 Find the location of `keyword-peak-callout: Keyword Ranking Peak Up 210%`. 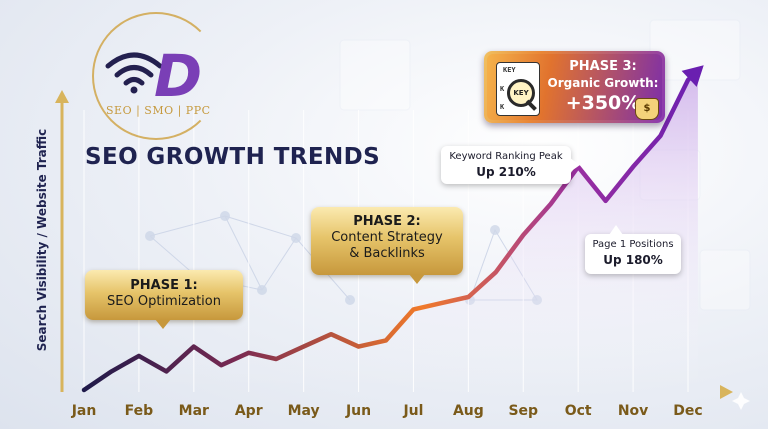

keyword-peak-callout: Keyword Ranking Peak Up 210% is located at coordinates (510, 165).